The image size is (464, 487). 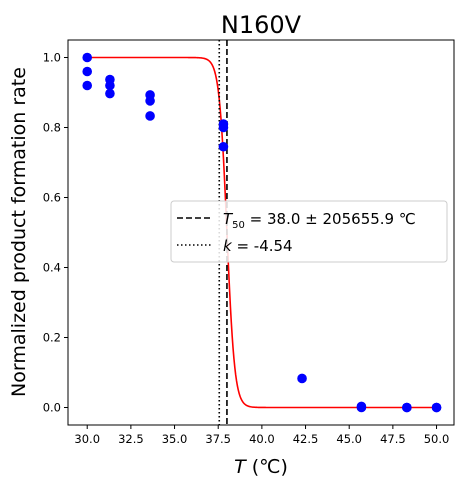 I want to click on y-tick-label: 0.8, so click(x=52, y=128).